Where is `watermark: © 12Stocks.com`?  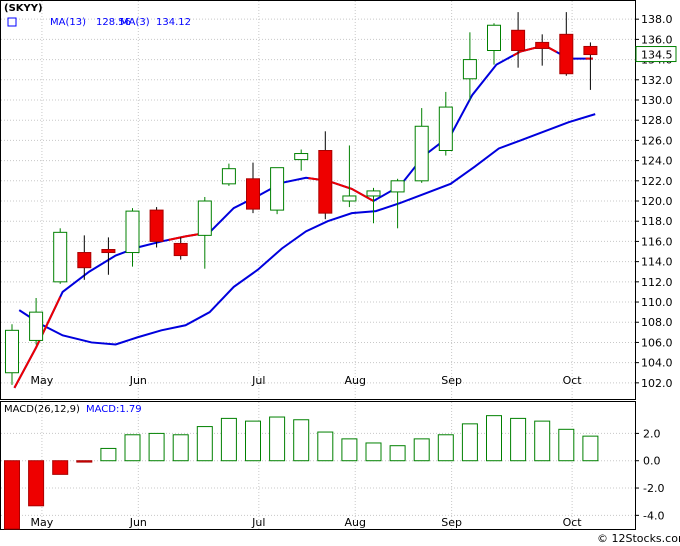 watermark: © 12Stocks.com is located at coordinates (638, 538).